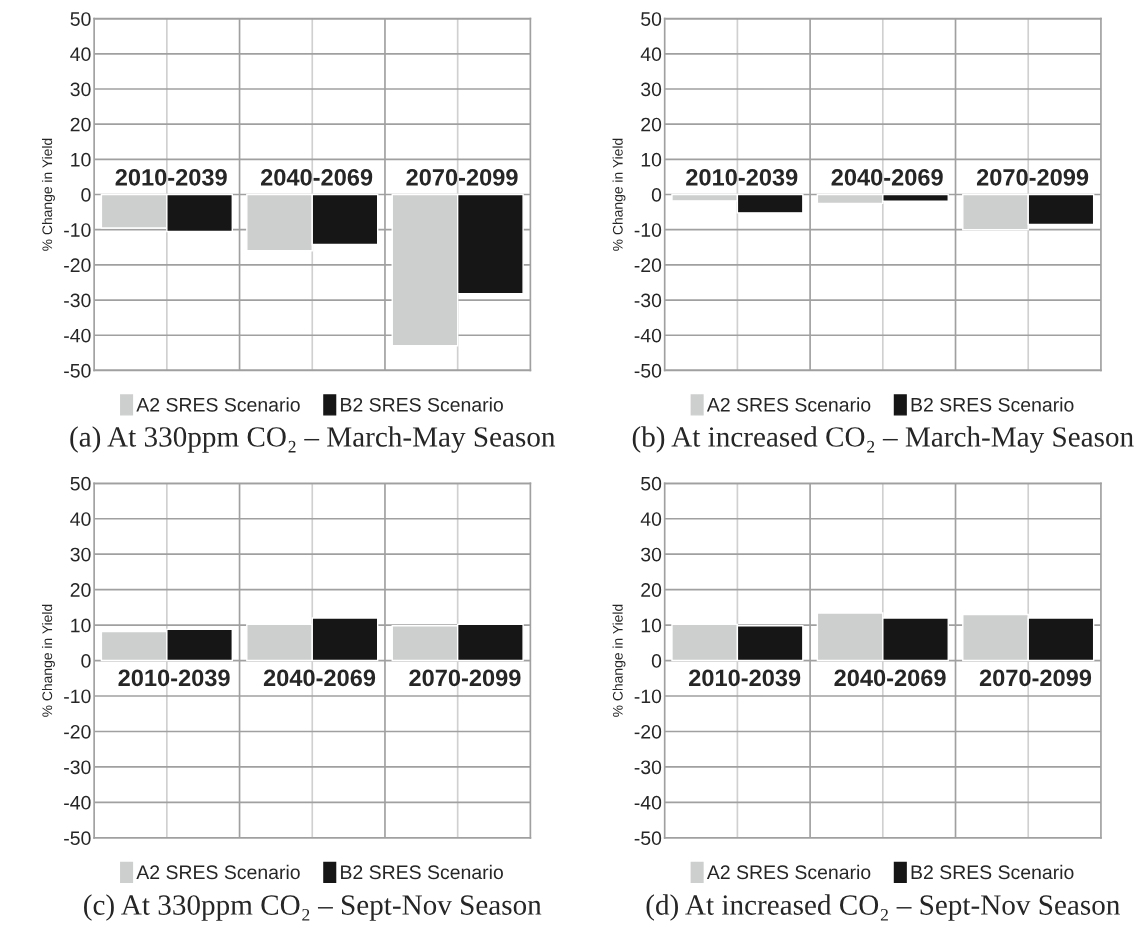  What do you see at coordinates (313, 907) in the screenshot?
I see `text: (c) At 330ppm CO₂ – Sept-Nov Season` at bounding box center [313, 907].